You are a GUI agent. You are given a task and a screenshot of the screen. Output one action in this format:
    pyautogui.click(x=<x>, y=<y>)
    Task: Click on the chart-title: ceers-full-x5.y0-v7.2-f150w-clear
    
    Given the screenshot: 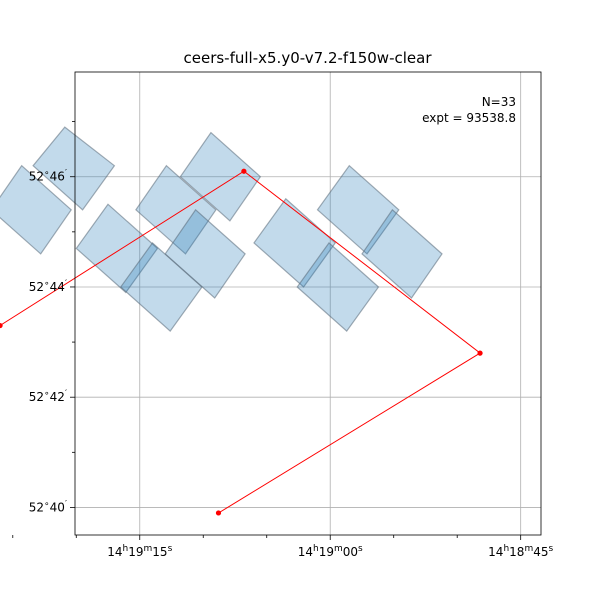 What is the action you would take?
    pyautogui.click(x=308, y=58)
    